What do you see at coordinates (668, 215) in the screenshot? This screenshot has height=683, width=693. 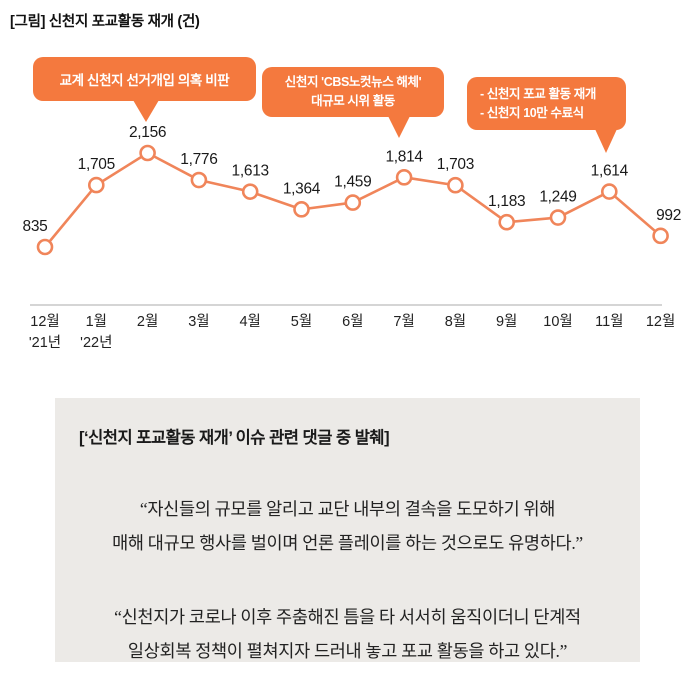 I see `value-label: 992` at bounding box center [668, 215].